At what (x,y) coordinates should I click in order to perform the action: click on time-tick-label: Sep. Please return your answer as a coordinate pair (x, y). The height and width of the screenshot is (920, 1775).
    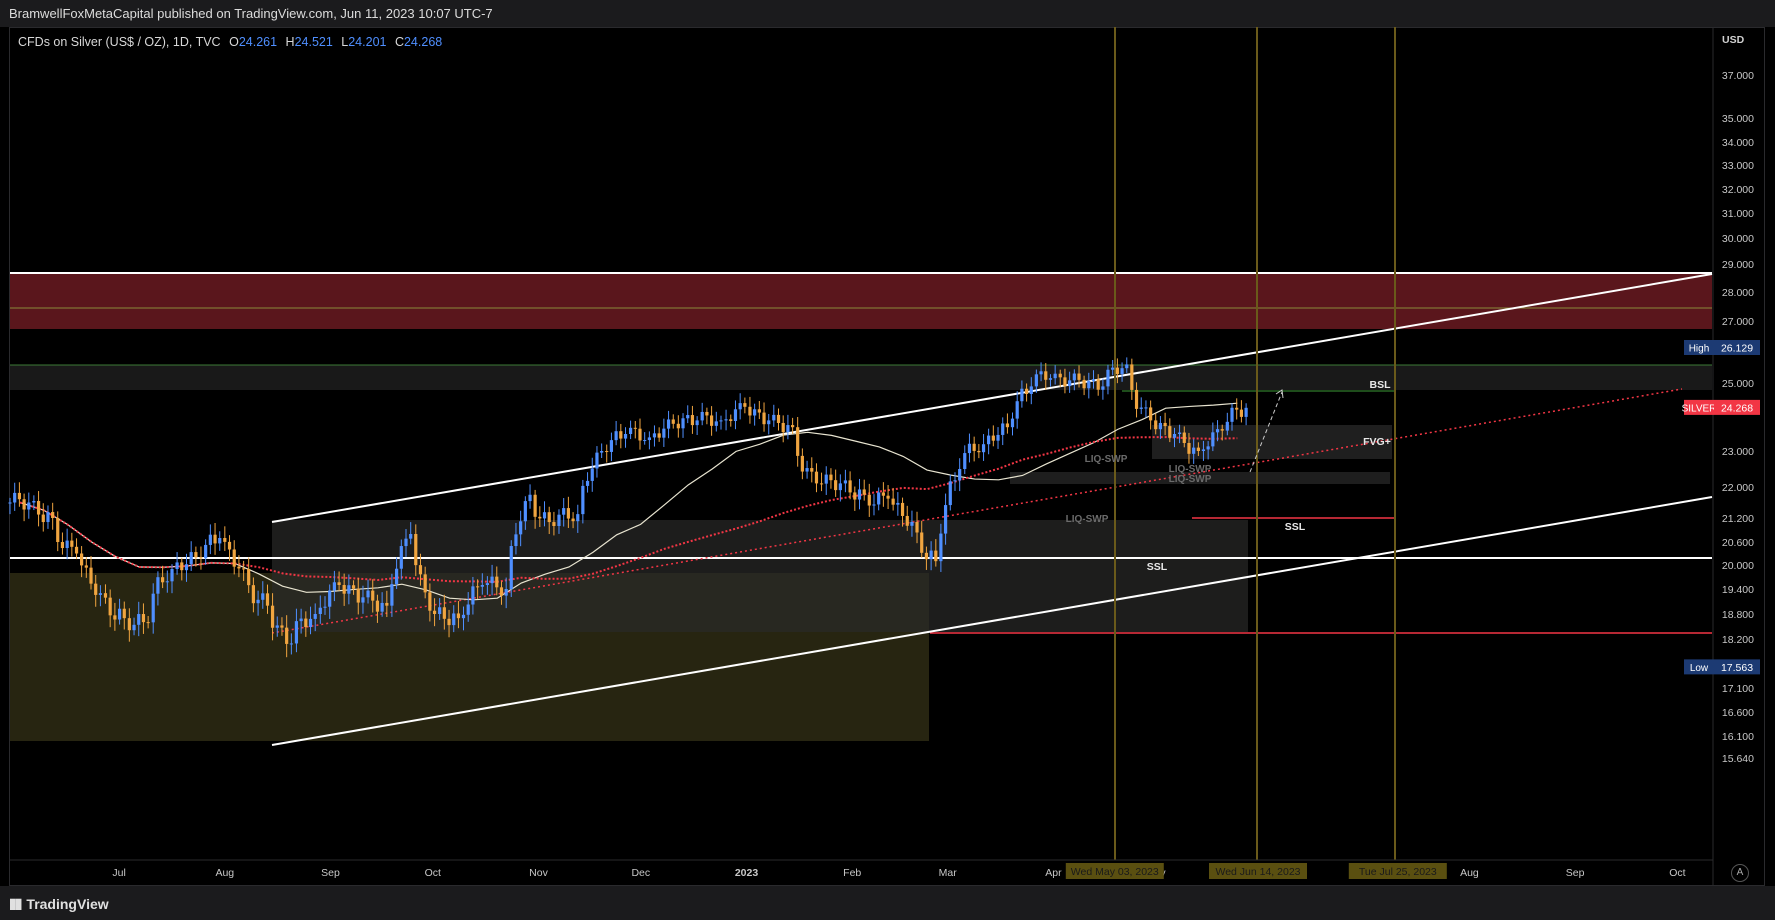
    Looking at the image, I should click on (1575, 873).